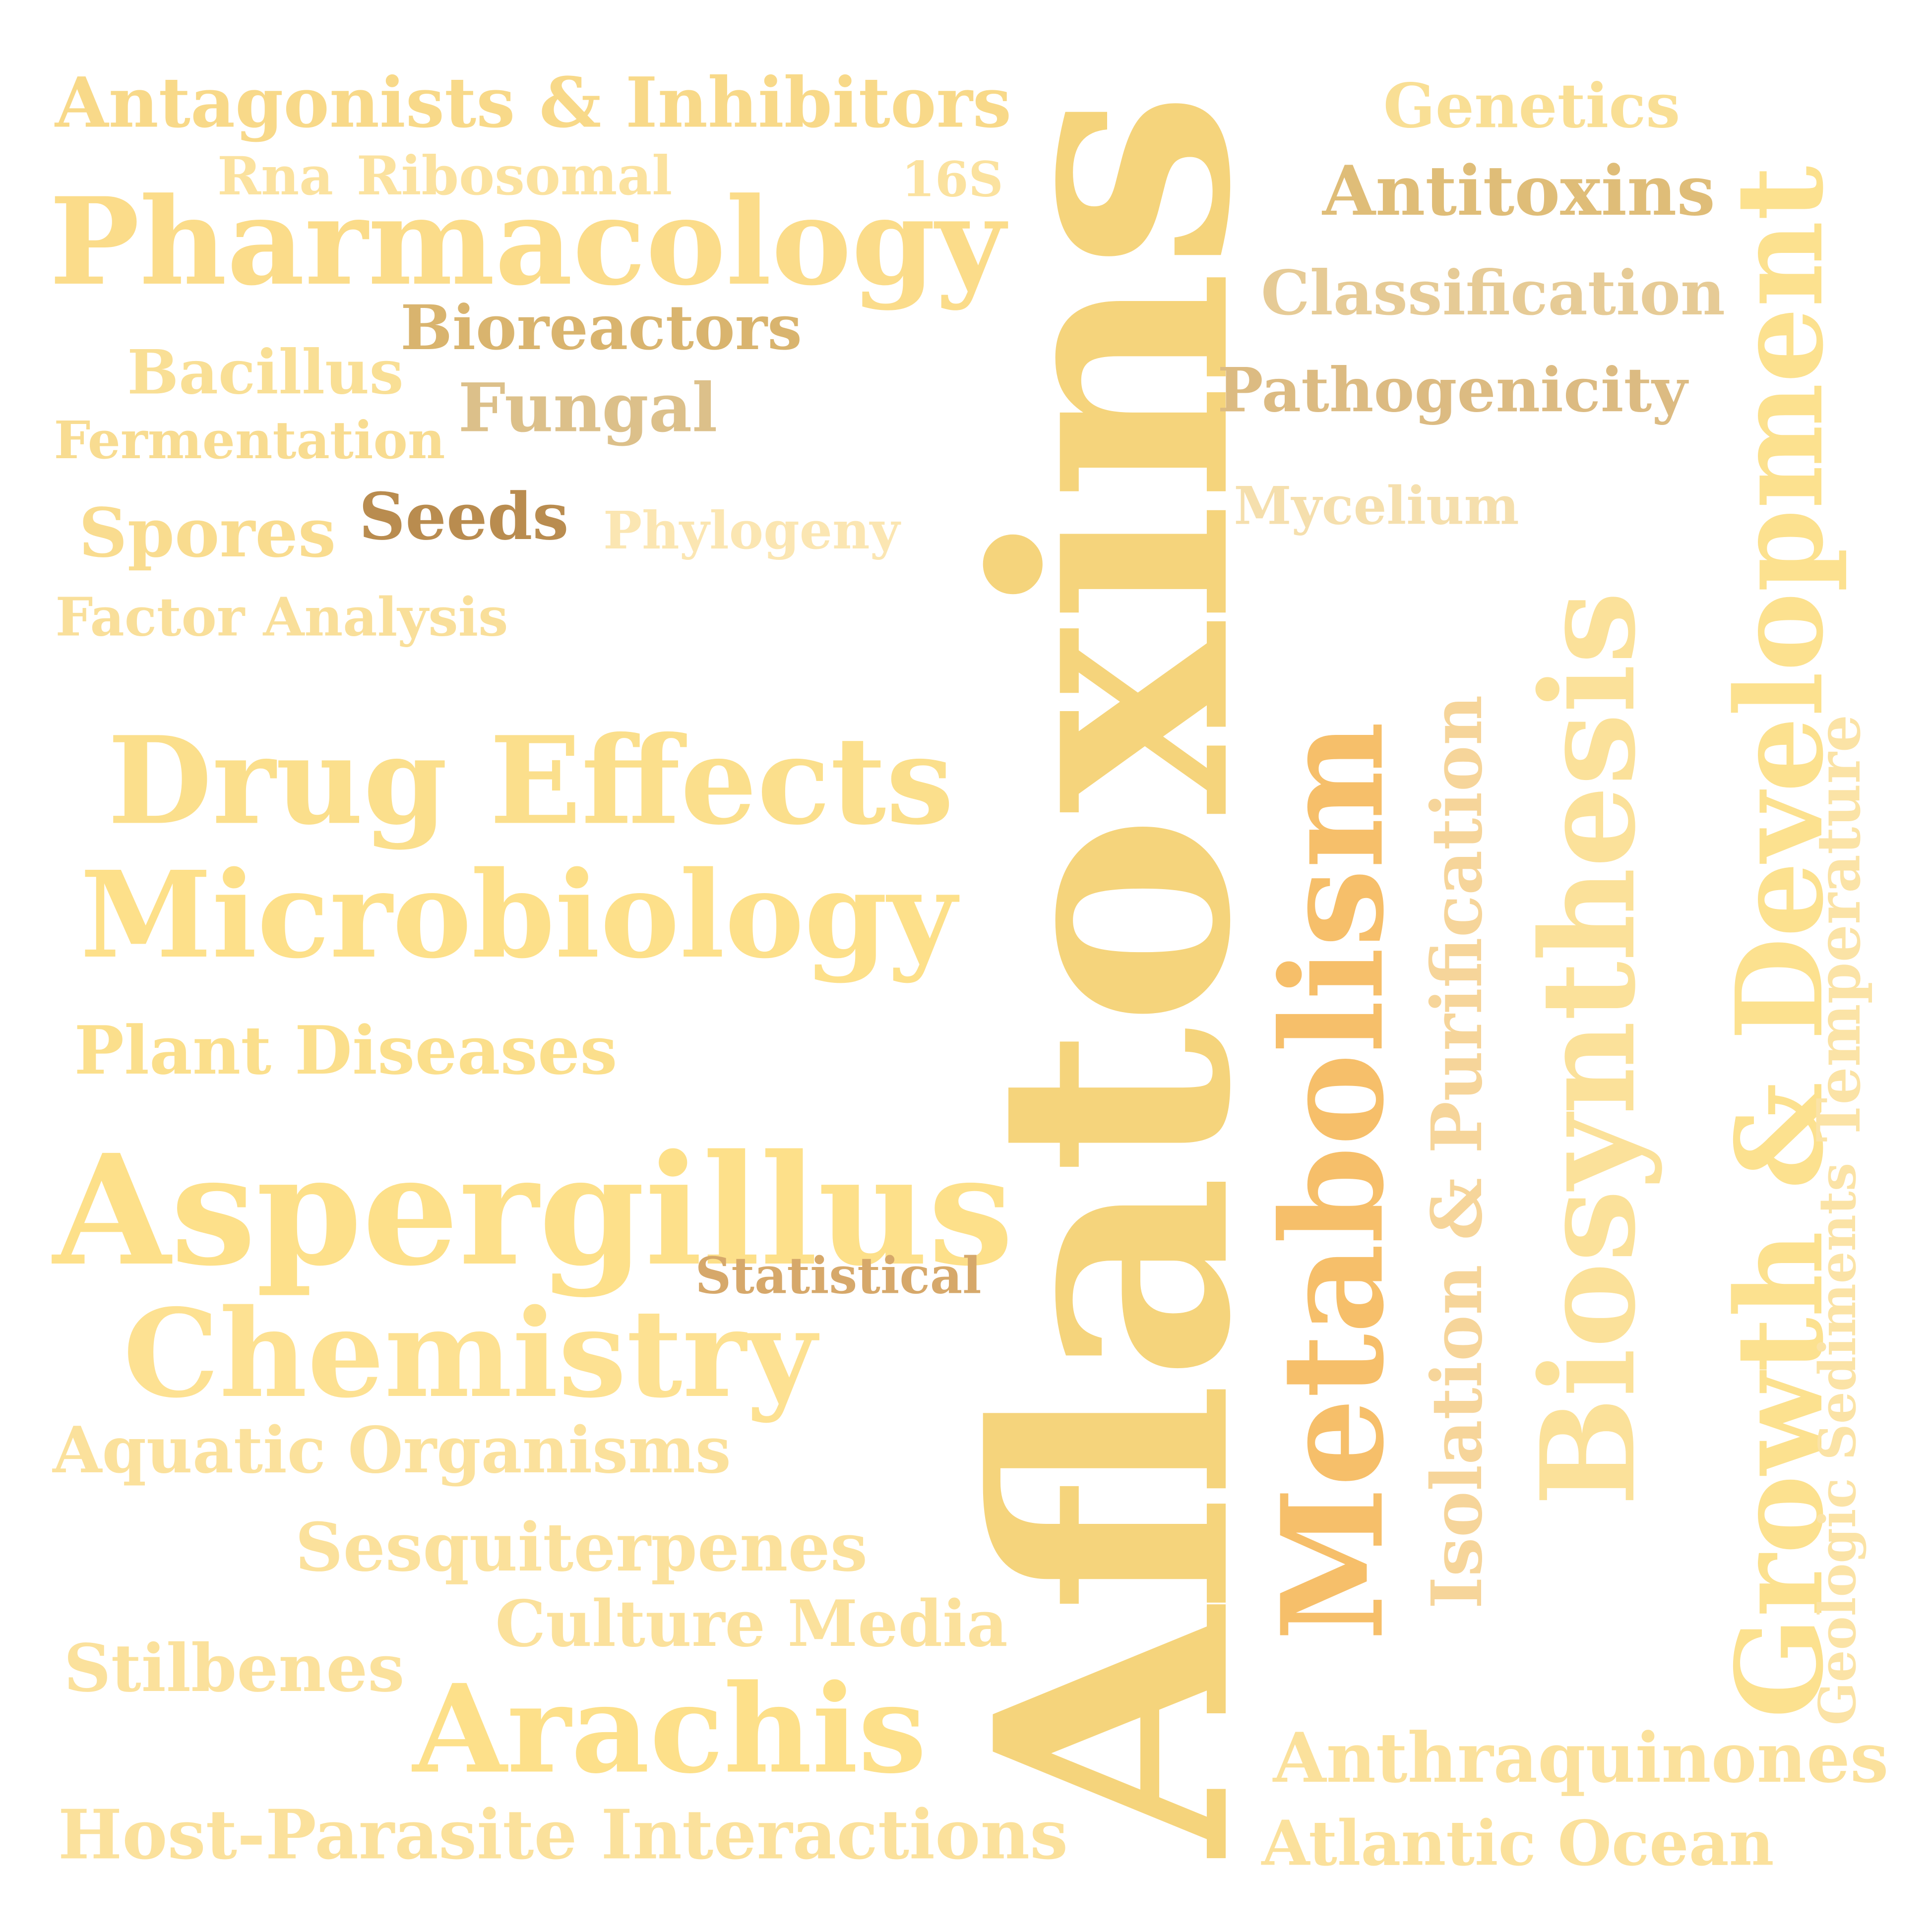  What do you see at coordinates (1333, 1181) in the screenshot?
I see `word-metabolism: Metabolism` at bounding box center [1333, 1181].